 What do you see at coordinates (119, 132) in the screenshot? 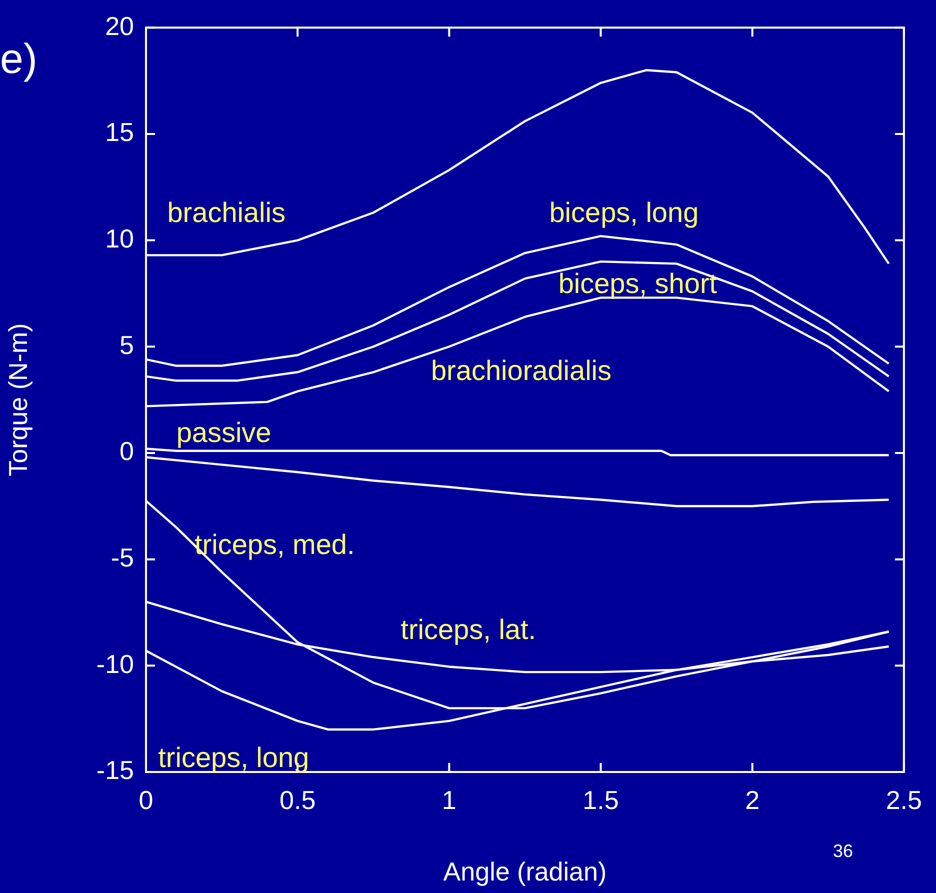
I see `y-tick-label: 15` at bounding box center [119, 132].